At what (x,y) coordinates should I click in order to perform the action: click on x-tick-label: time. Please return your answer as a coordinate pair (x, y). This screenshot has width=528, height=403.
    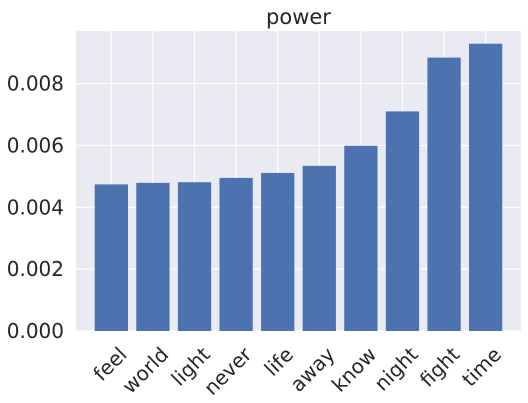
    Looking at the image, I should click on (481, 366).